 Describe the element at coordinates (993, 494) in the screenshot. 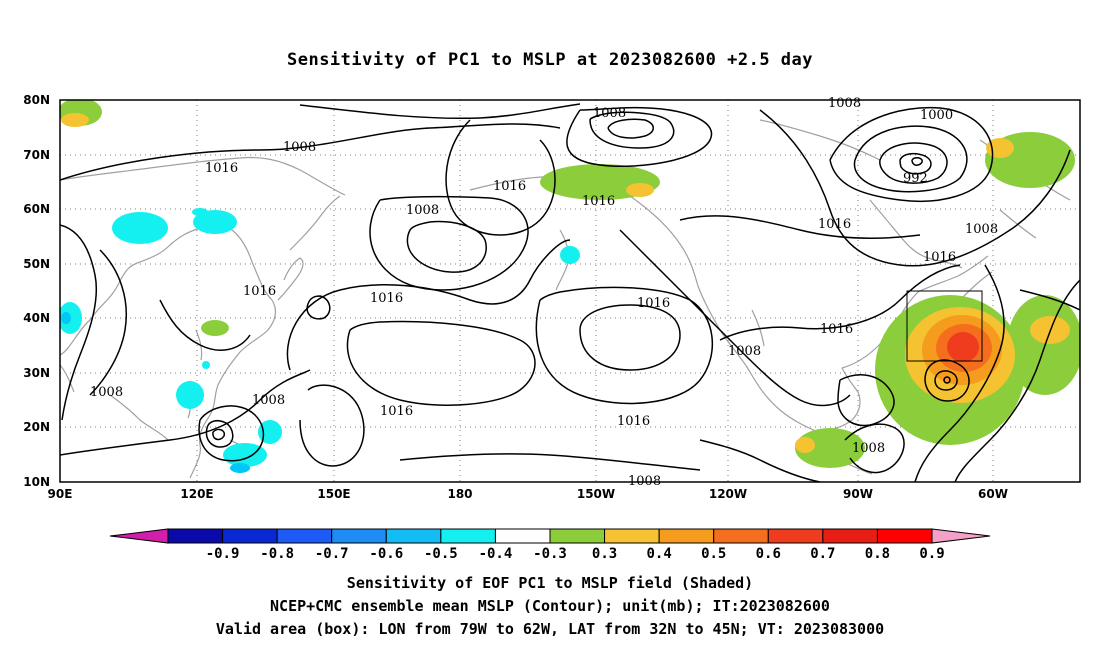

I see `lon-tick-label: 60W` at that location.